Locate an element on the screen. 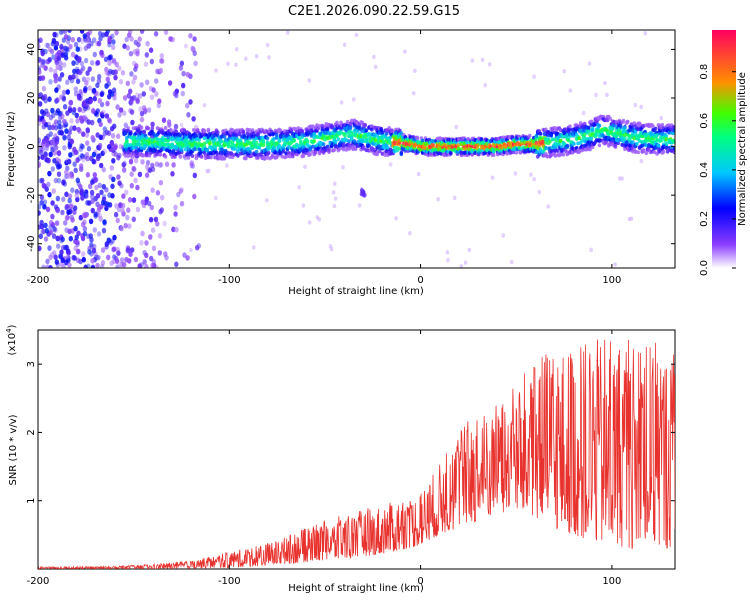 The image size is (750, 600). spectrogram-xtick-label: 0 is located at coordinates (420, 280).